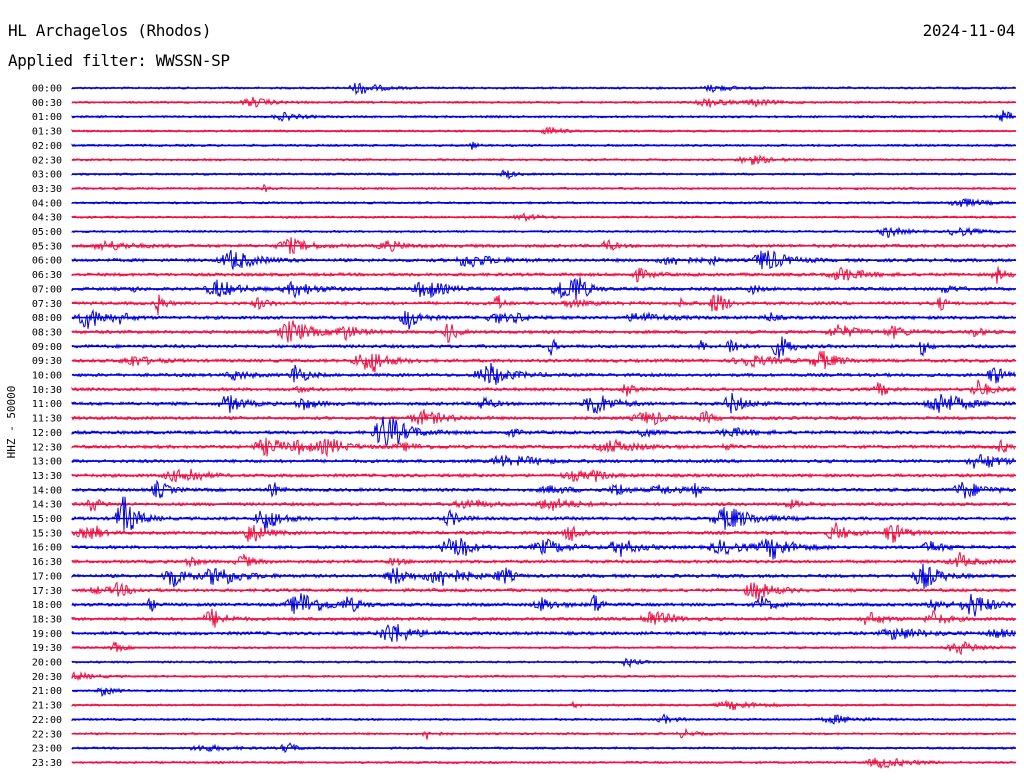 The image size is (1024, 780). Describe the element at coordinates (47, 648) in the screenshot. I see `time-tick-label: 19:30` at that location.